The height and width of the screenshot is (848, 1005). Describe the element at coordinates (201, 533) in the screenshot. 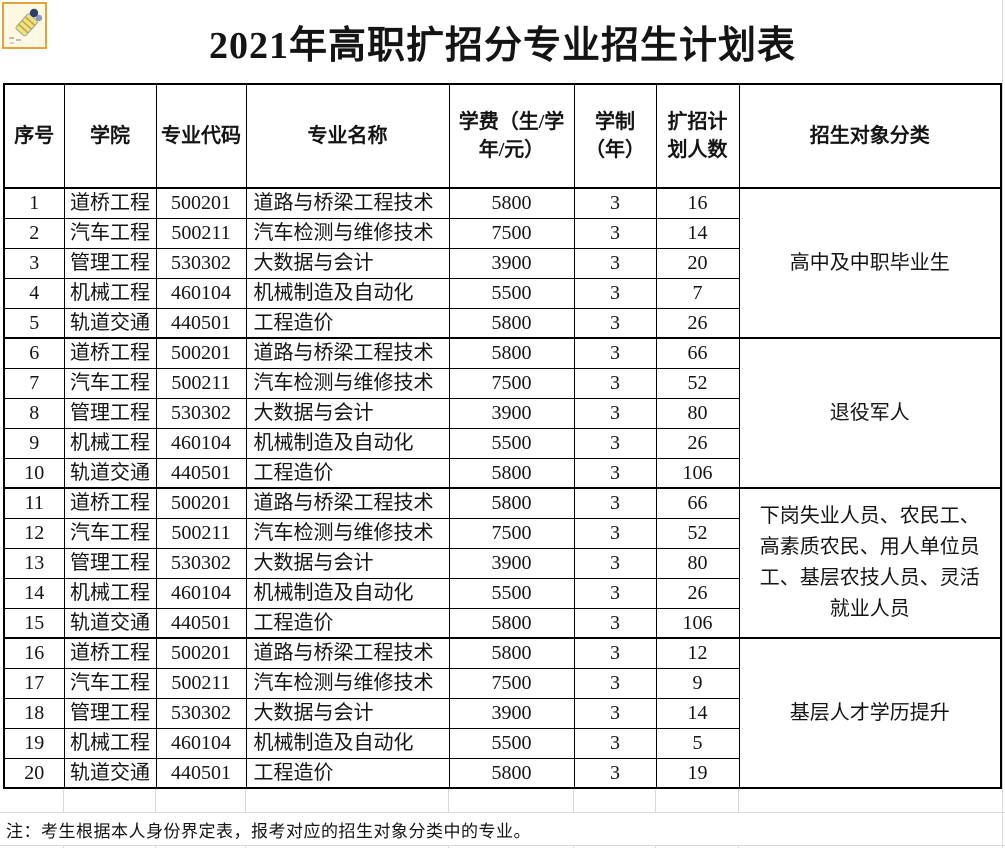

I see `cell-major-code: 500211` at that location.